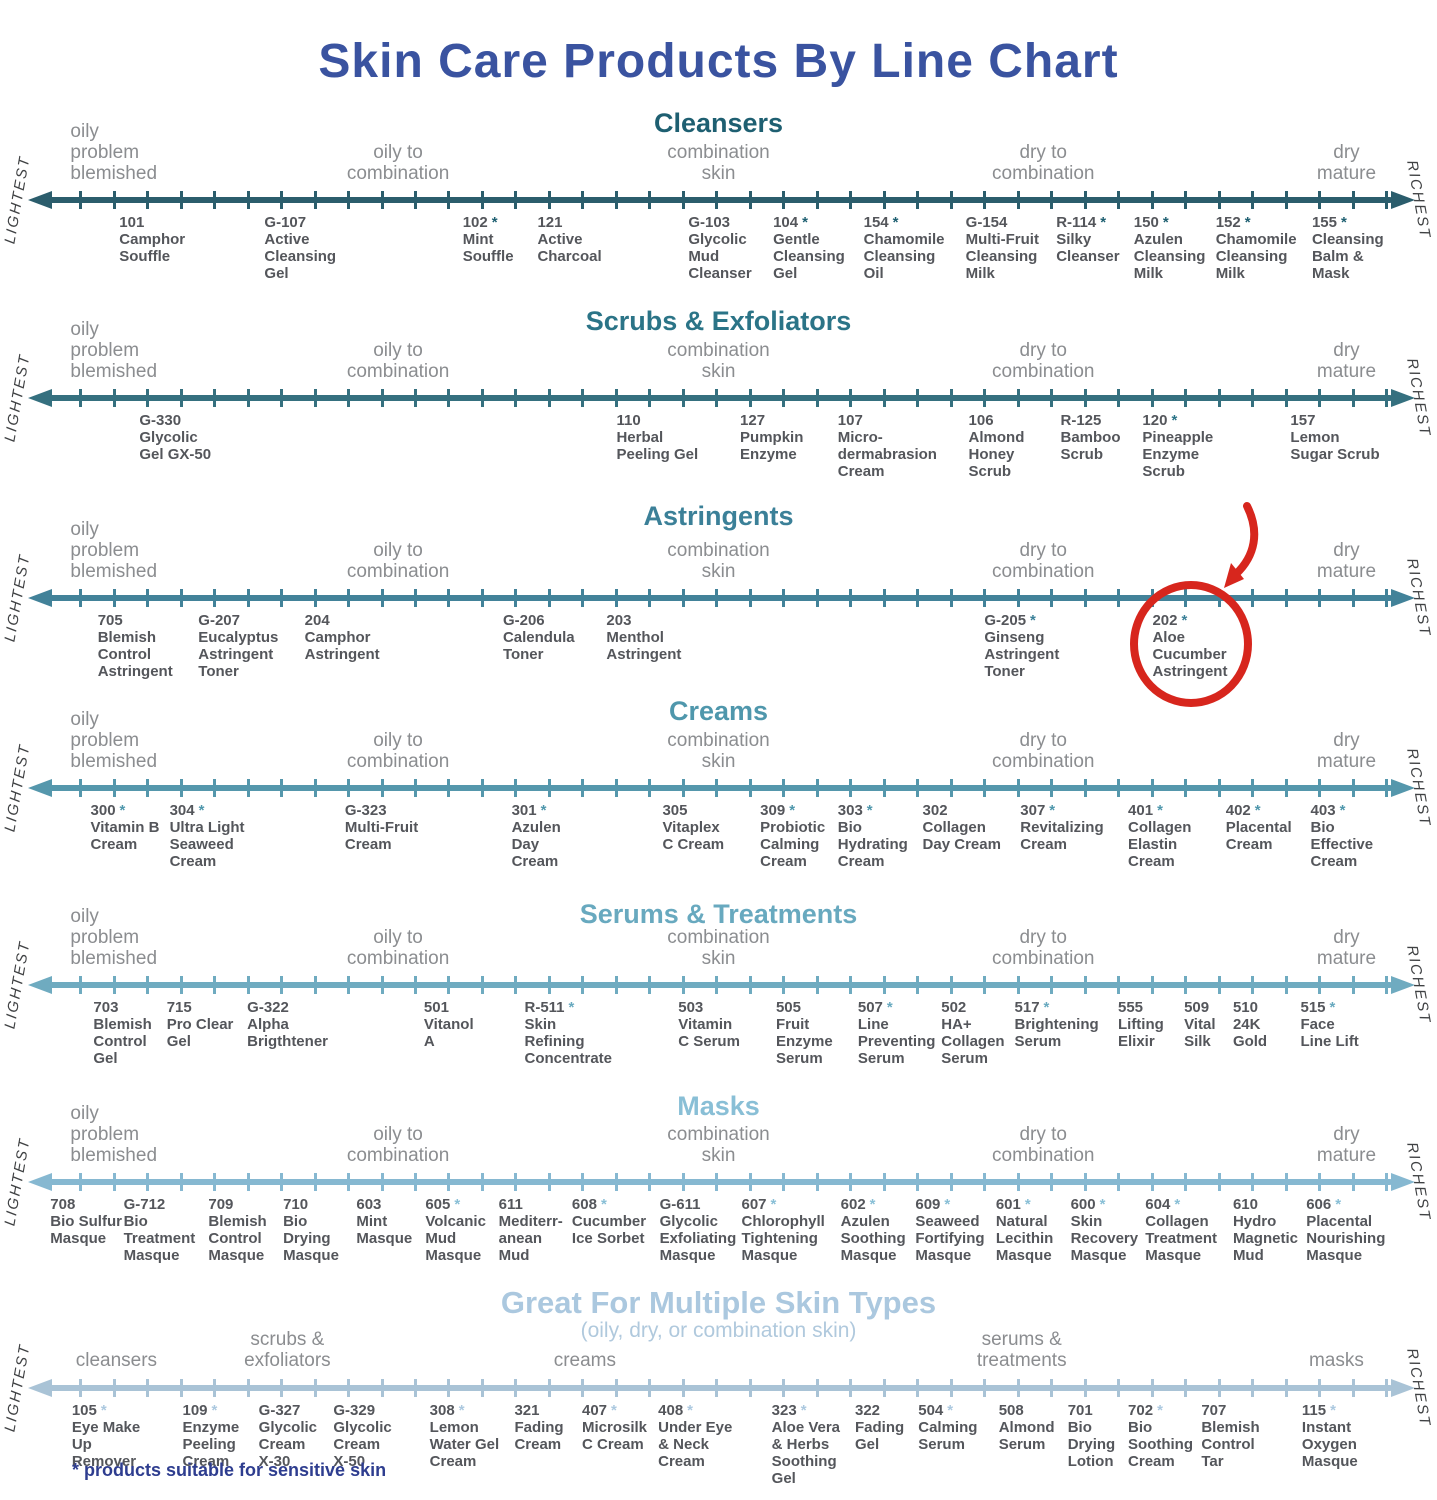  Describe the element at coordinates (1088, 248) in the screenshot. I see `product-name: Silky Cleanser` at that location.